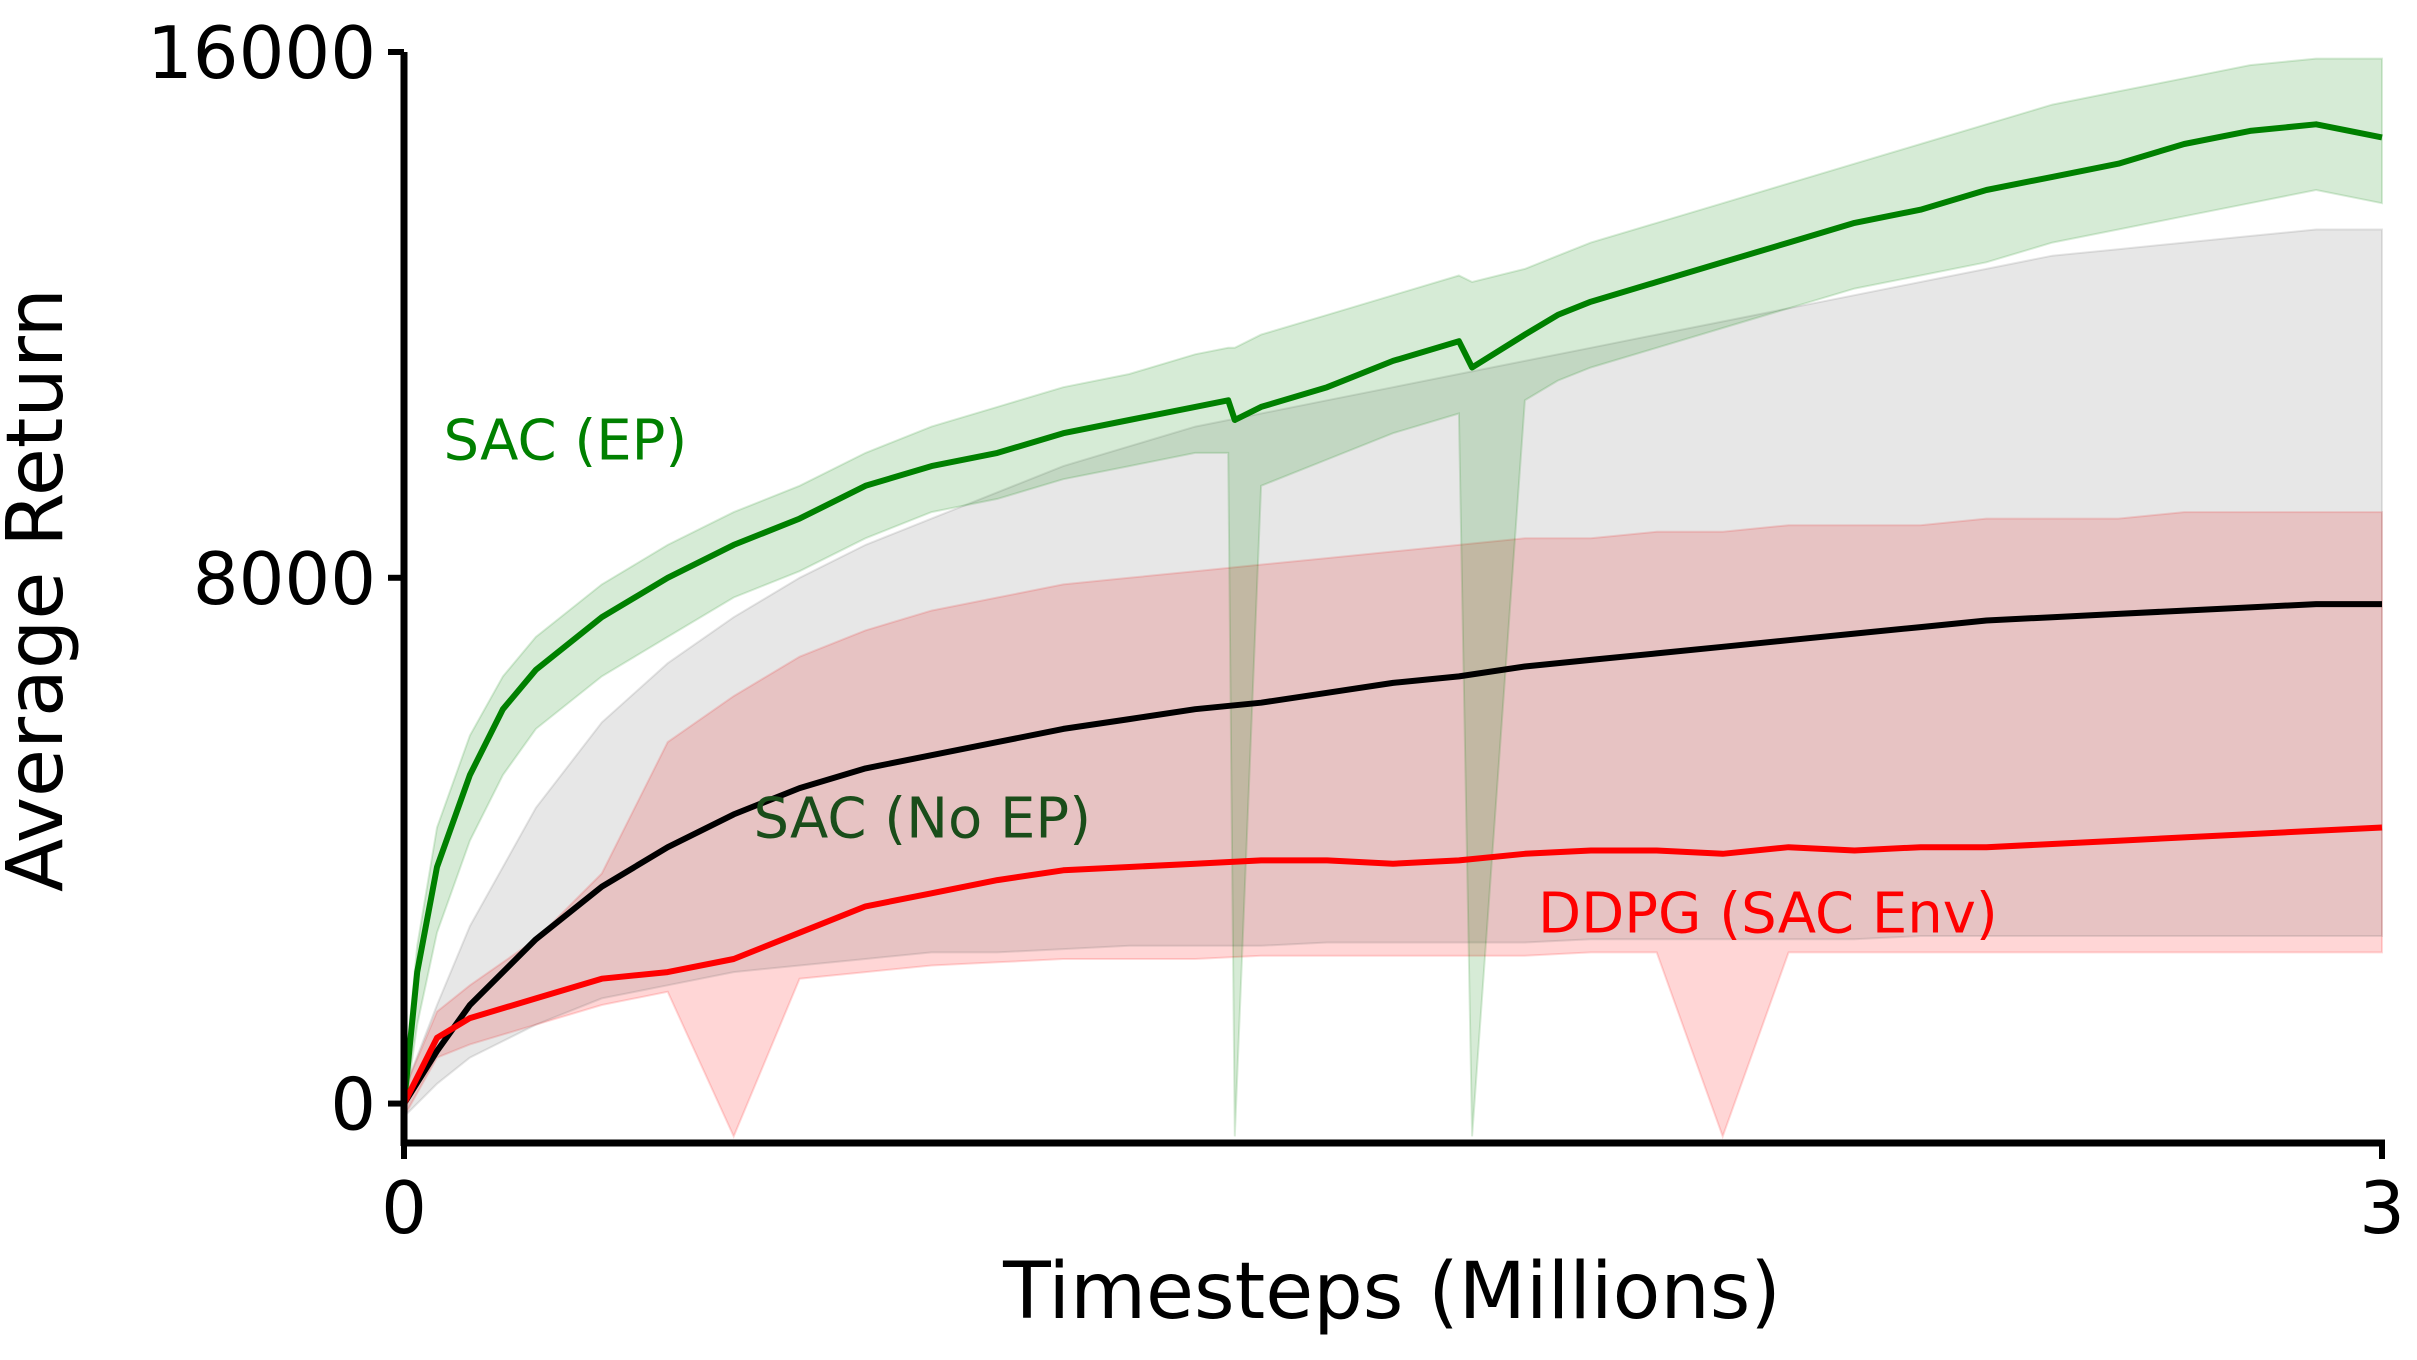 The image size is (2417, 1360). What do you see at coordinates (1391, 1292) in the screenshot?
I see `x-axis-label: Timesteps (Millions)` at bounding box center [1391, 1292].